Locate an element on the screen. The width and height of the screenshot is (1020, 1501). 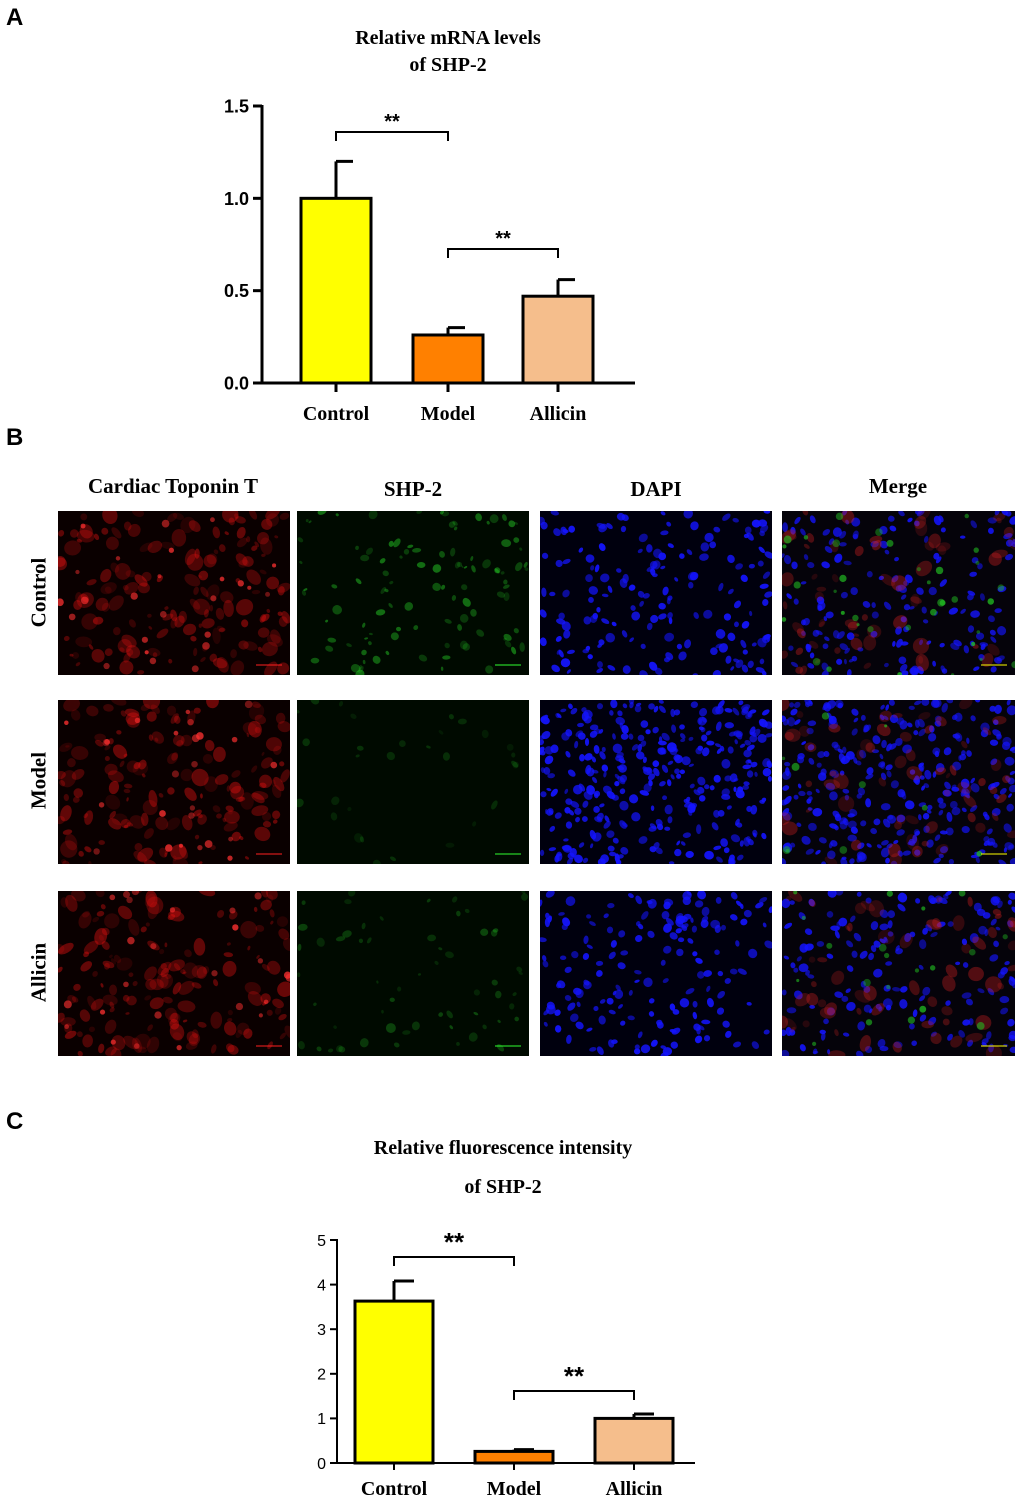
chart-c-y-tick-label: 2 is located at coordinates (321, 1375).